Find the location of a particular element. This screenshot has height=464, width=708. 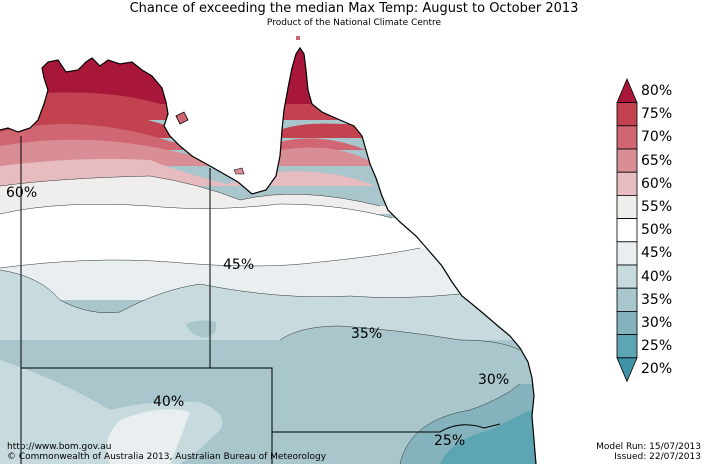

source-url: http://www.bom.gov.au is located at coordinates (59, 447).